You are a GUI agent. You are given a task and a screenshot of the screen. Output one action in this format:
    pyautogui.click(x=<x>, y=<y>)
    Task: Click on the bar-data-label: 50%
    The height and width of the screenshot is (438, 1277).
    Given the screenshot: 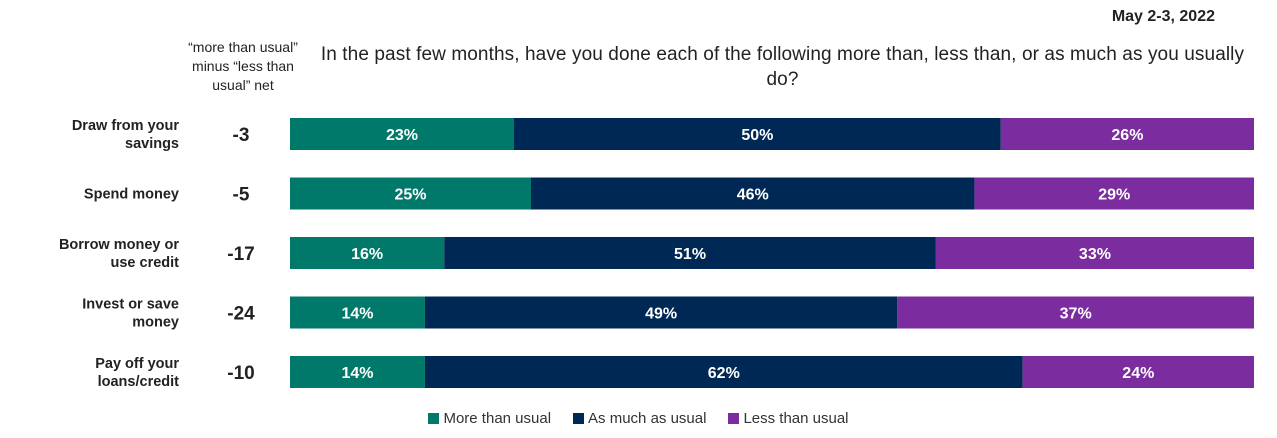 What is the action you would take?
    pyautogui.click(x=757, y=135)
    